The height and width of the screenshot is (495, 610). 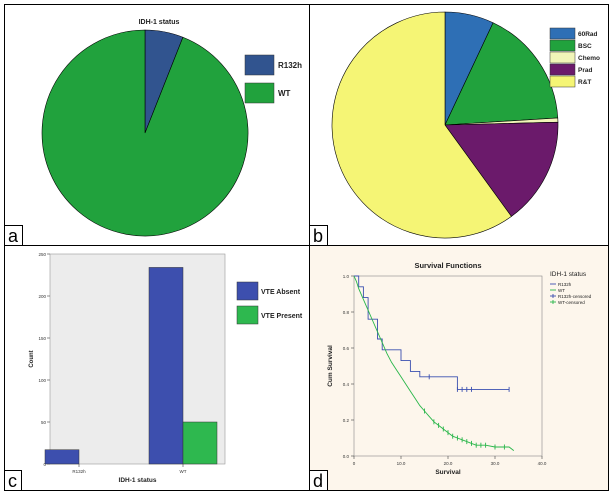 What do you see at coordinates (183, 471) in the screenshot?
I see `x-tick-label: WT` at bounding box center [183, 471].